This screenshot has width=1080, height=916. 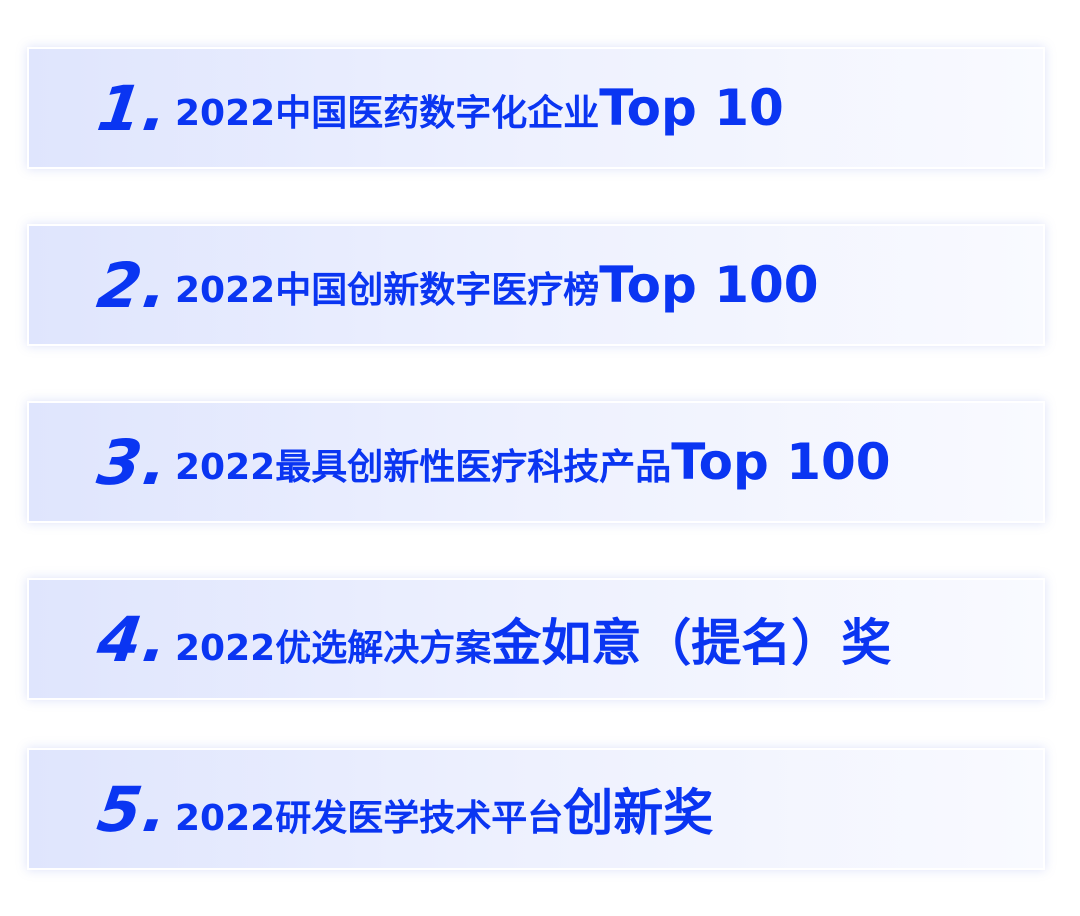 What do you see at coordinates (387, 113) in the screenshot?
I see `award-text: 2022中国医药数字化企业` at bounding box center [387, 113].